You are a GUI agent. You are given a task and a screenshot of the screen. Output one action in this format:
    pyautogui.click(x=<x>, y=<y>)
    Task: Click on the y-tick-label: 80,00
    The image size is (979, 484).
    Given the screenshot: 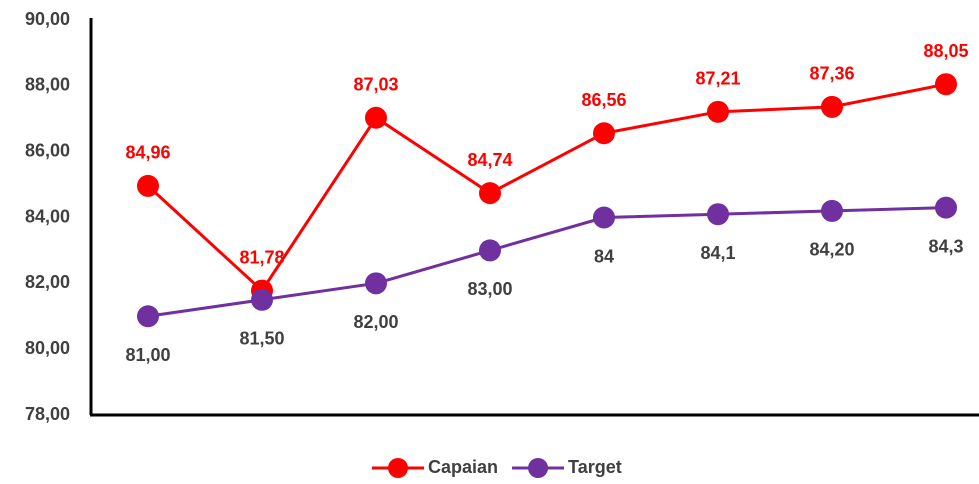 What is the action you would take?
    pyautogui.click(x=47, y=348)
    